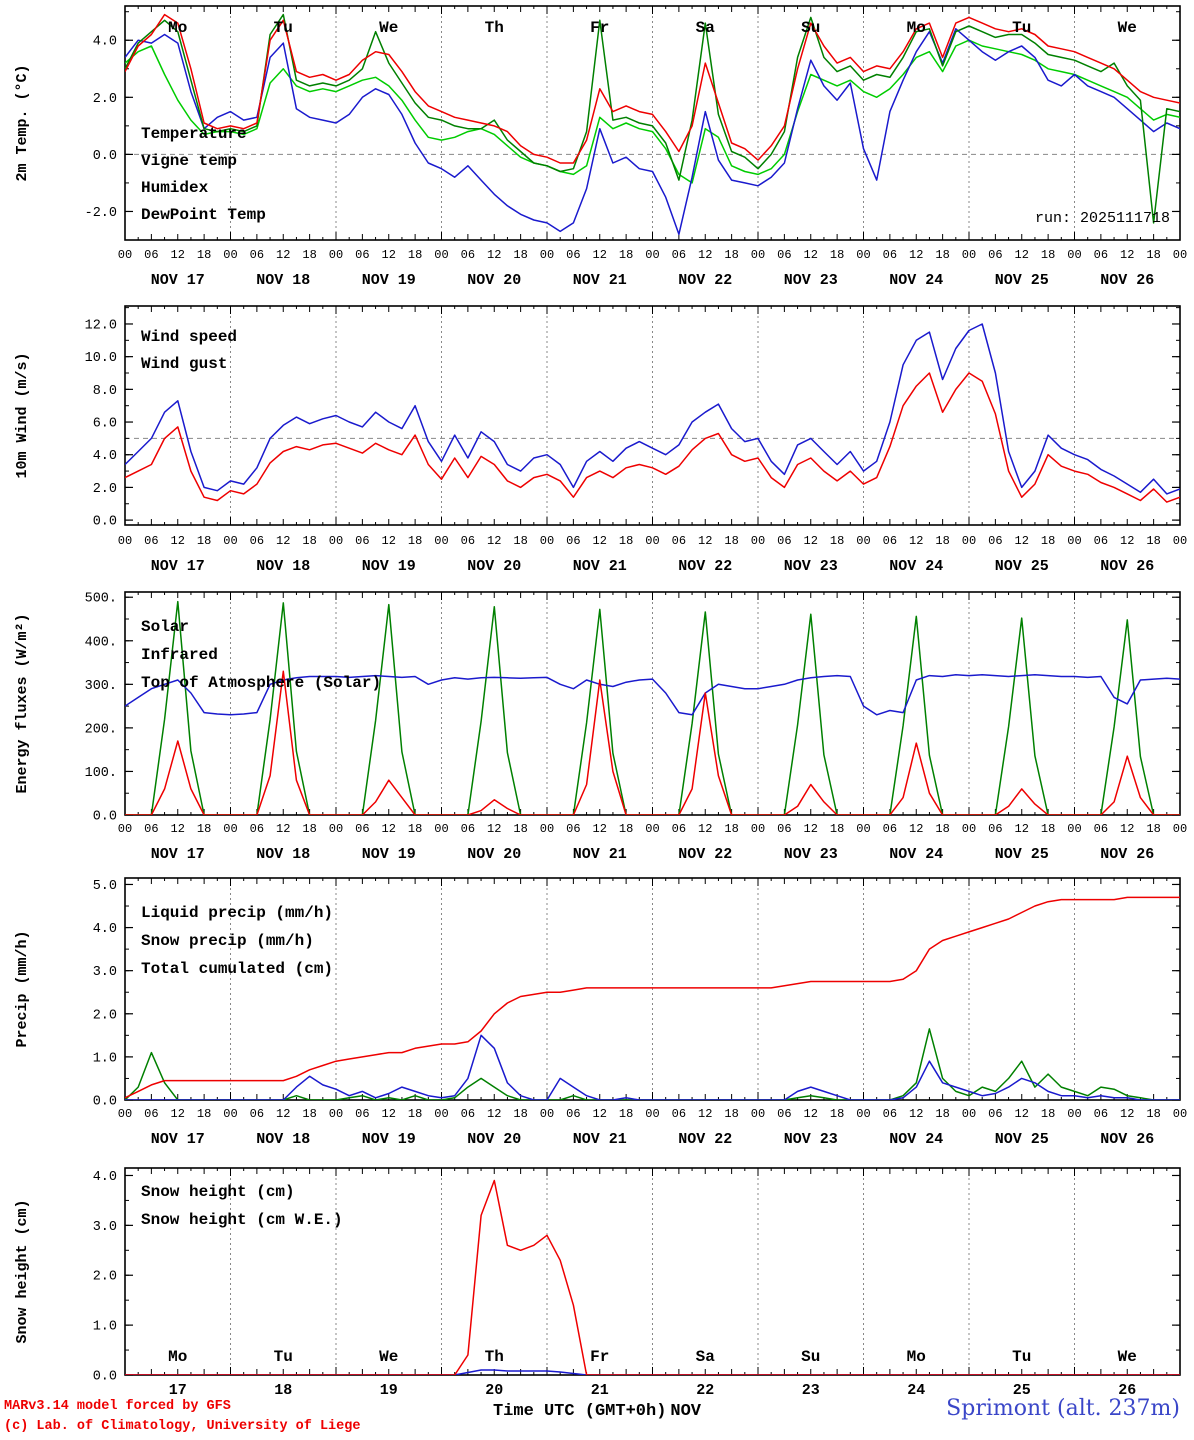  What do you see at coordinates (261, 683) in the screenshot?
I see `legend-item: Top of Atmosphere (Solar)` at bounding box center [261, 683].